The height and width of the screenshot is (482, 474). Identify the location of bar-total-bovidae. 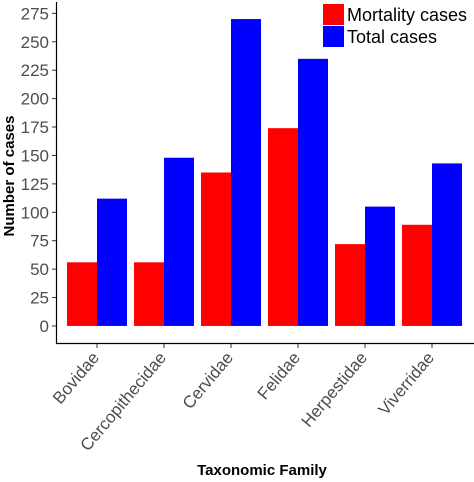
(112, 262).